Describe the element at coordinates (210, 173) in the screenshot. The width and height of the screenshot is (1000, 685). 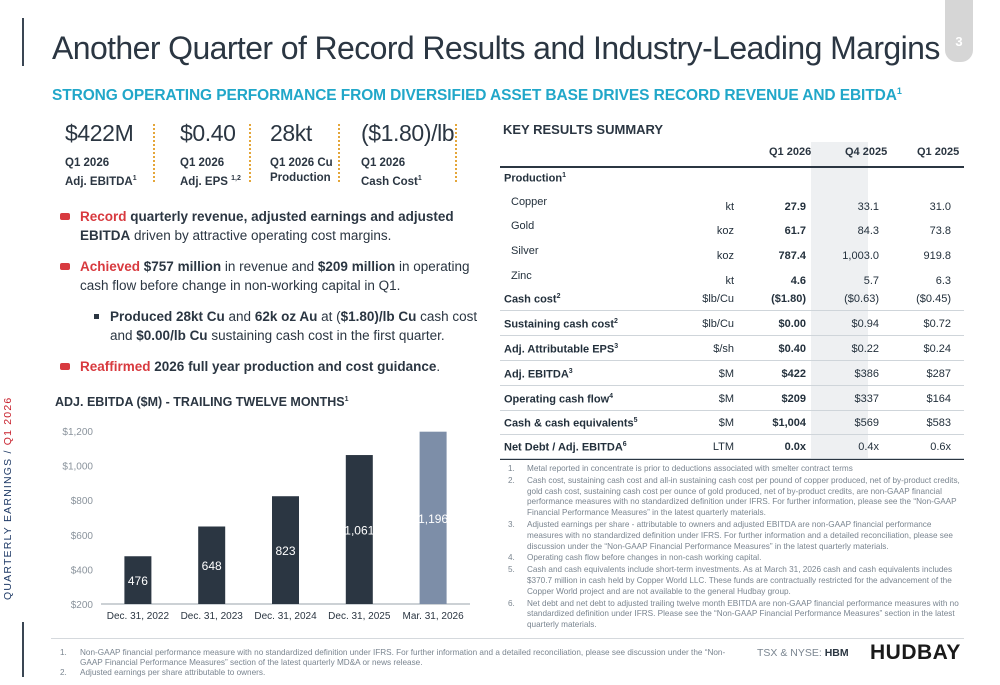
I see `metric-label: Q1 2026 Adj. EPS 1,2` at that location.